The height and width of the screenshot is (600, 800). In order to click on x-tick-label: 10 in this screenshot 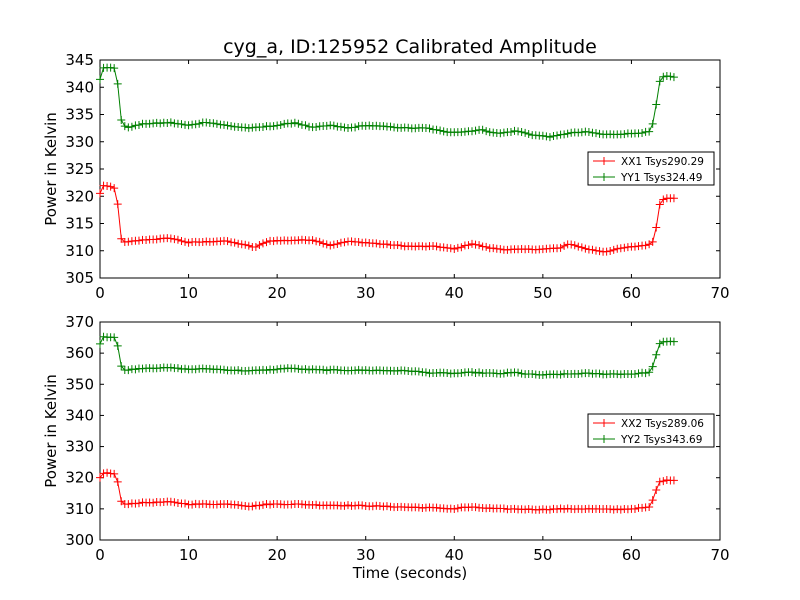, I will do `click(188, 555)`.